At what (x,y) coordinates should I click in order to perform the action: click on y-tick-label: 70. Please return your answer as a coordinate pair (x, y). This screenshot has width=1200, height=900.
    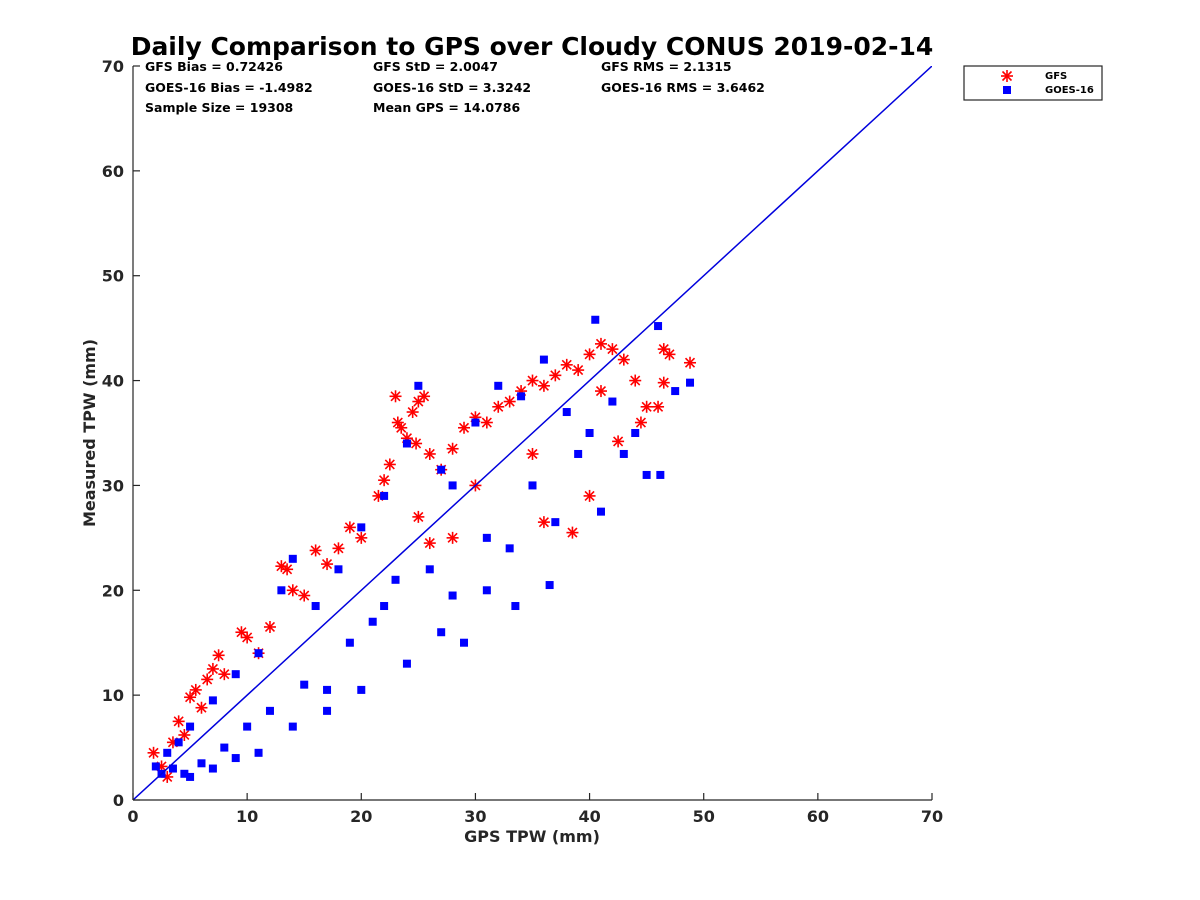
    Looking at the image, I should click on (113, 66).